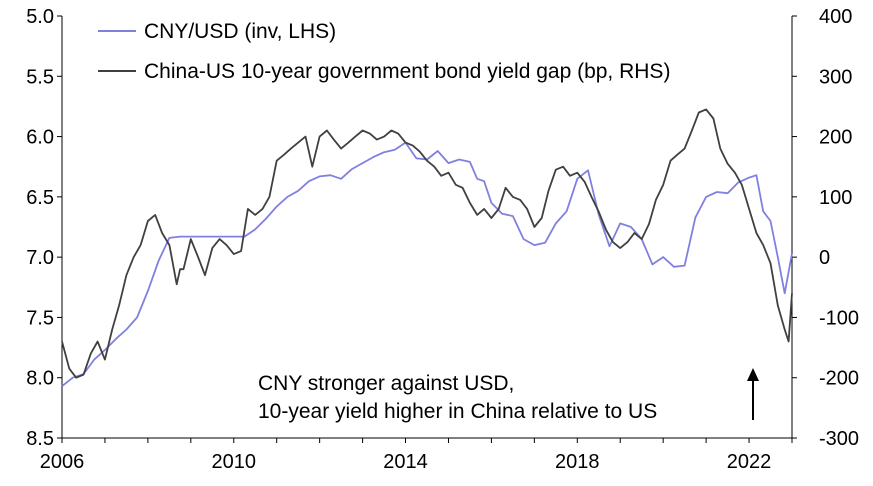  I want to click on x-tick-label: 2018, so click(577, 462).